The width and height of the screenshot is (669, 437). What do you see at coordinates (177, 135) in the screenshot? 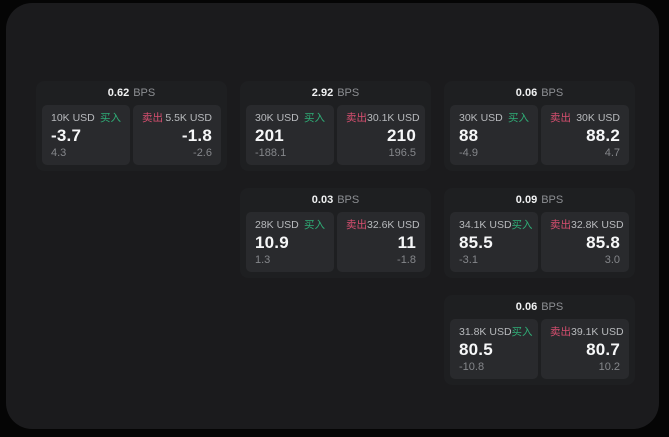
I see `sell-panel: 卖出 5.5K USD -1.8 -2.6` at bounding box center [177, 135].